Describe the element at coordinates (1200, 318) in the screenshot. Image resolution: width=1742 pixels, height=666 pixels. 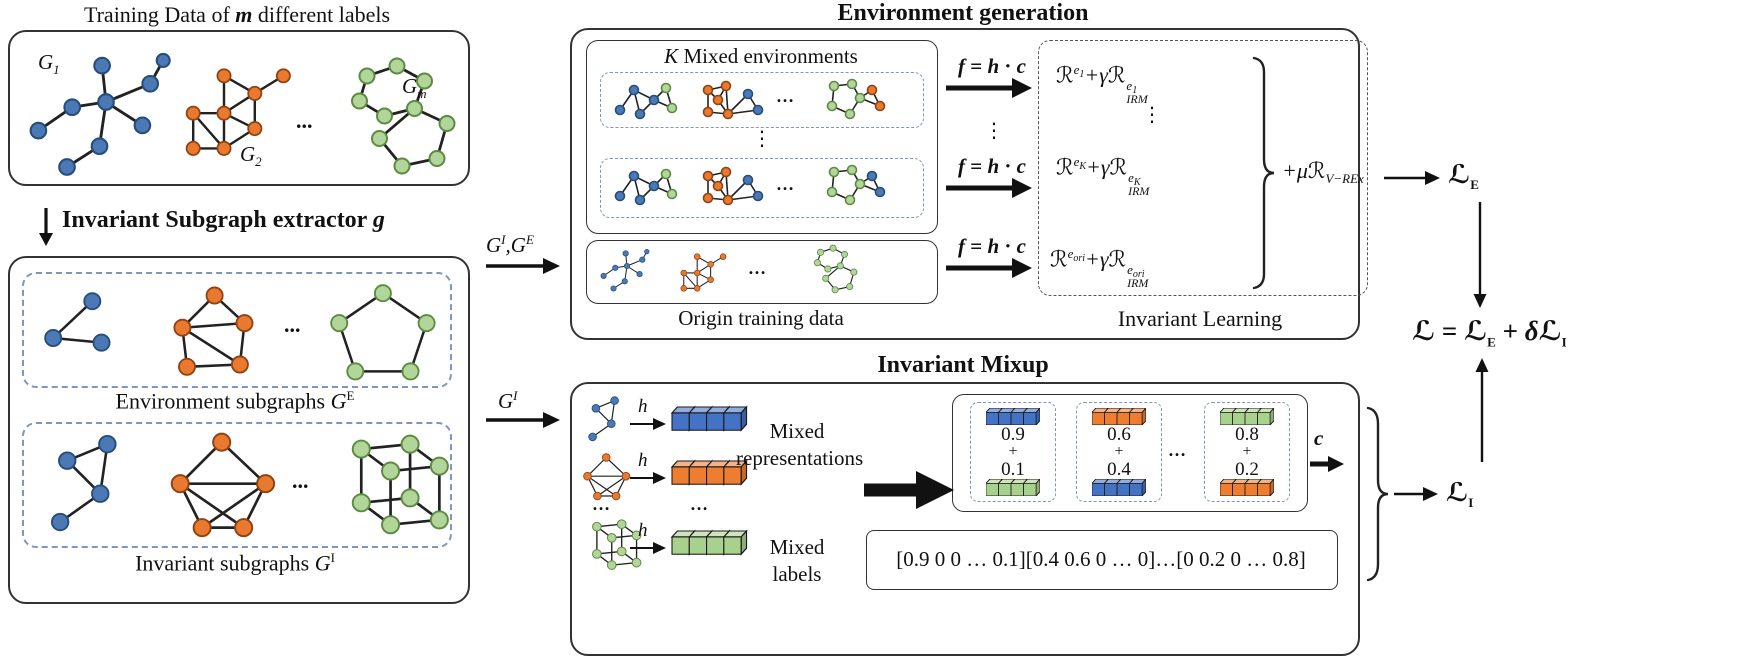
I see `invariant-learning-caption: Invariant Learning` at that location.